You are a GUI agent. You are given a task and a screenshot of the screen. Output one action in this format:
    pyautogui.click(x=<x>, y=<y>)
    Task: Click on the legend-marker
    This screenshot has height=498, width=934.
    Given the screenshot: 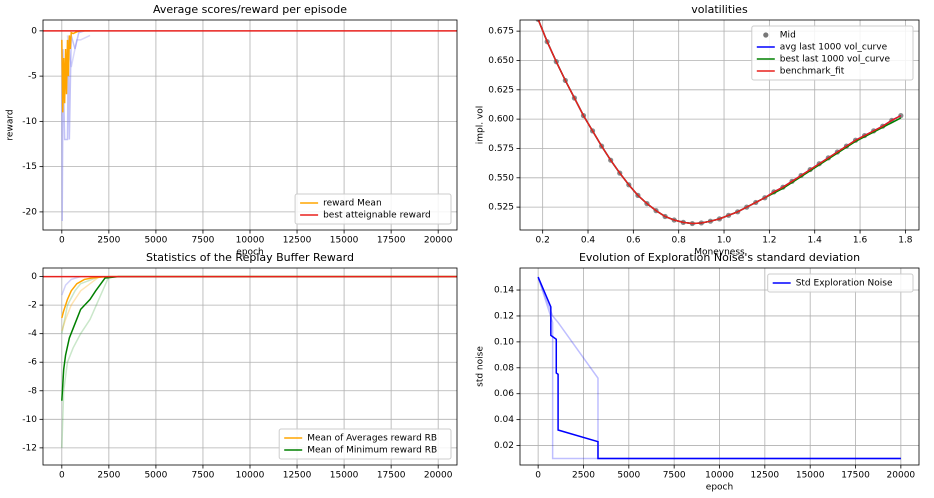 What is the action you would take?
    pyautogui.click(x=766, y=35)
    